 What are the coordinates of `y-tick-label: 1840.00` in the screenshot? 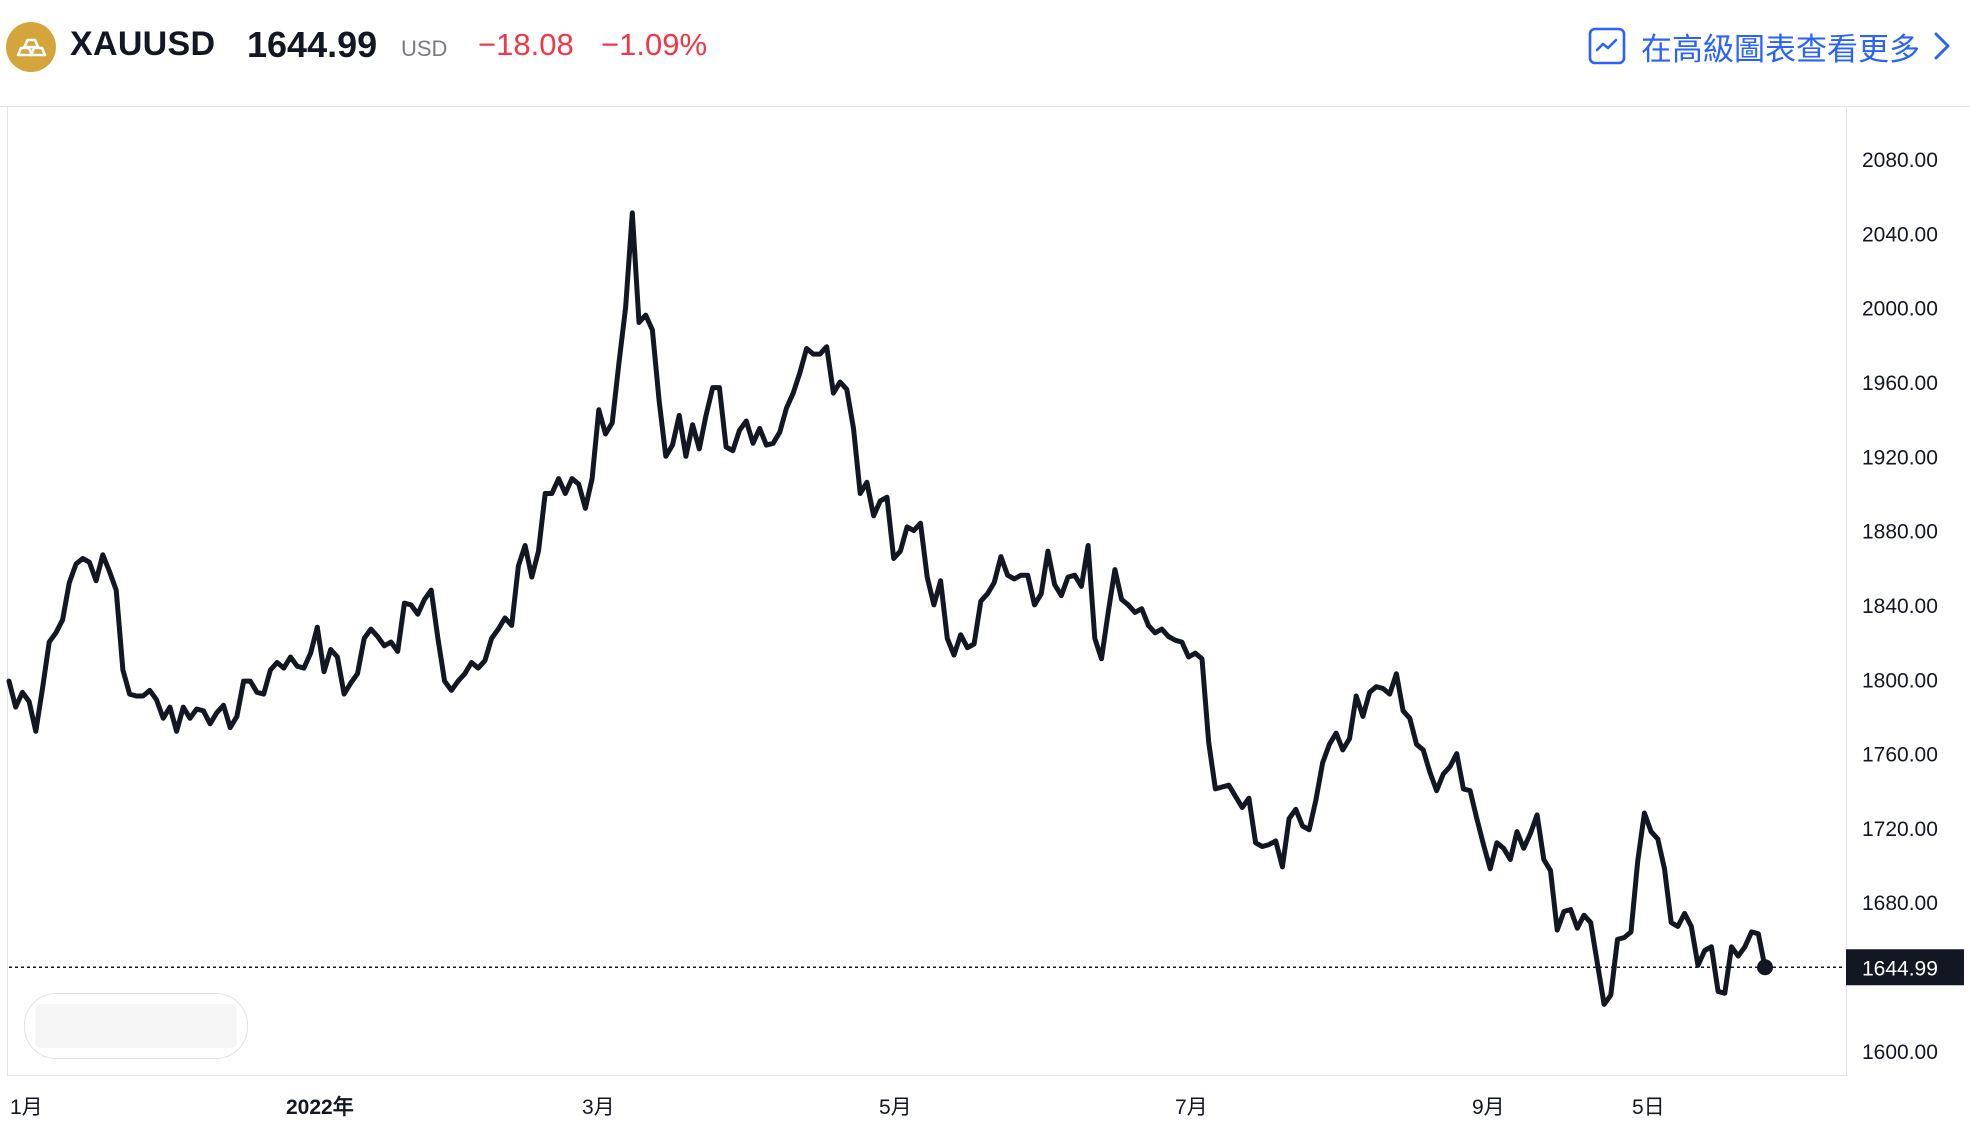 It's located at (1900, 606).